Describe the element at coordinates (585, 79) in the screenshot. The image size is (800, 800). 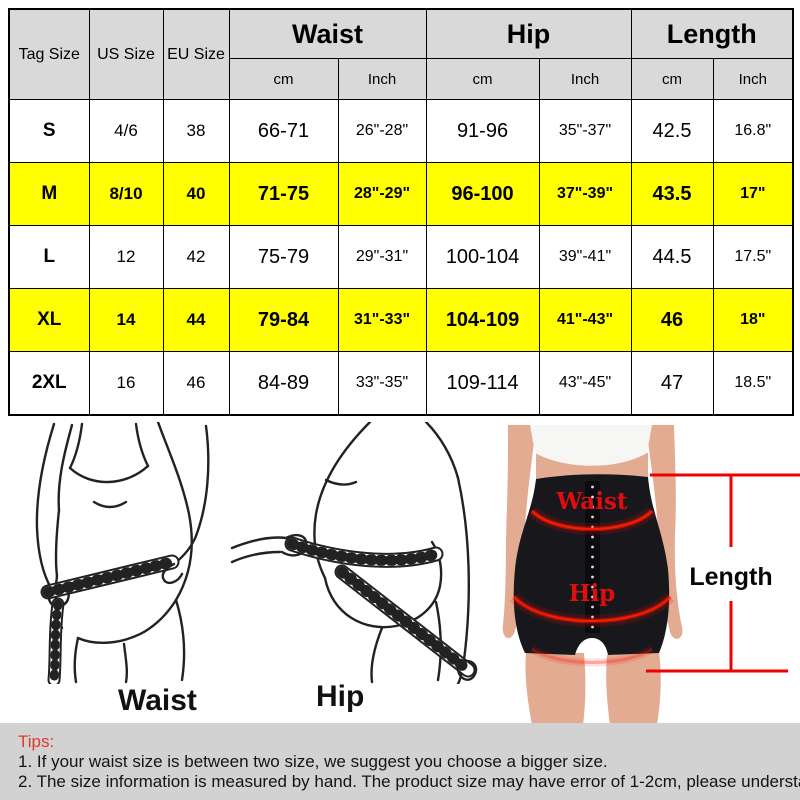
I see `unit-header-hip-inch: Inch` at that location.